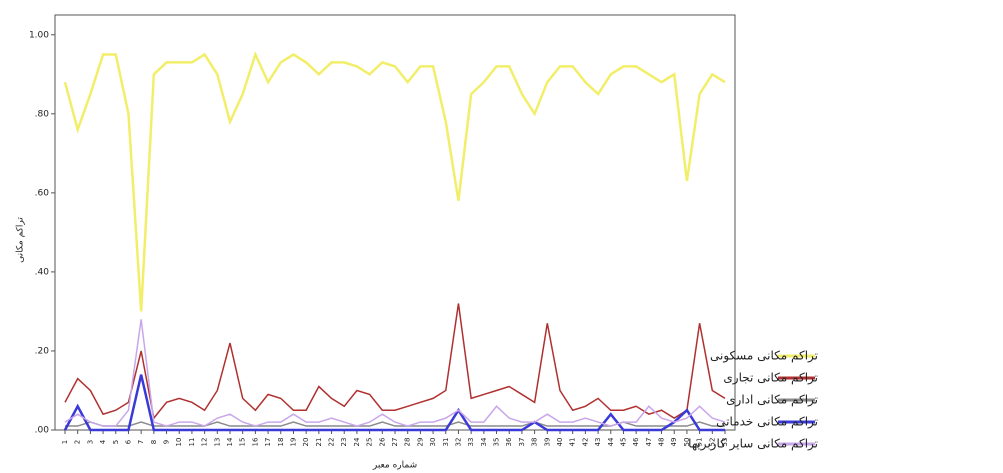 Image resolution: width=1003 pixels, height=473 pixels. What do you see at coordinates (535, 442) in the screenshot?
I see `x-tick-label: 38` at bounding box center [535, 442].